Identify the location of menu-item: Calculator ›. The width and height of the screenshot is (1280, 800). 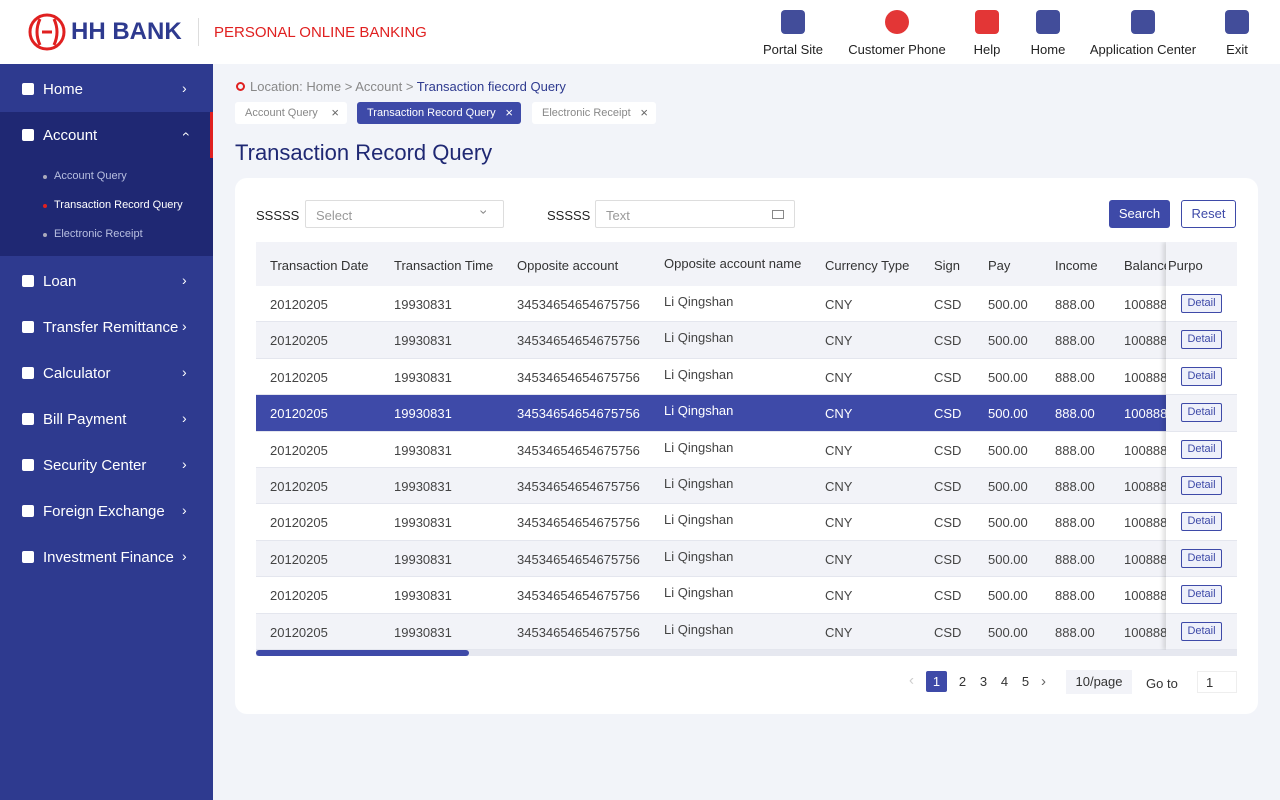
(106, 373).